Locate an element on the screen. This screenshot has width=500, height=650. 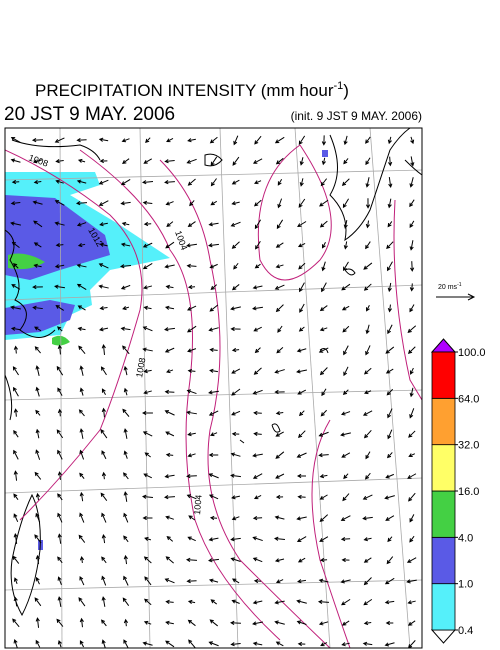
colorbar-under is located at coordinates (443, 636).